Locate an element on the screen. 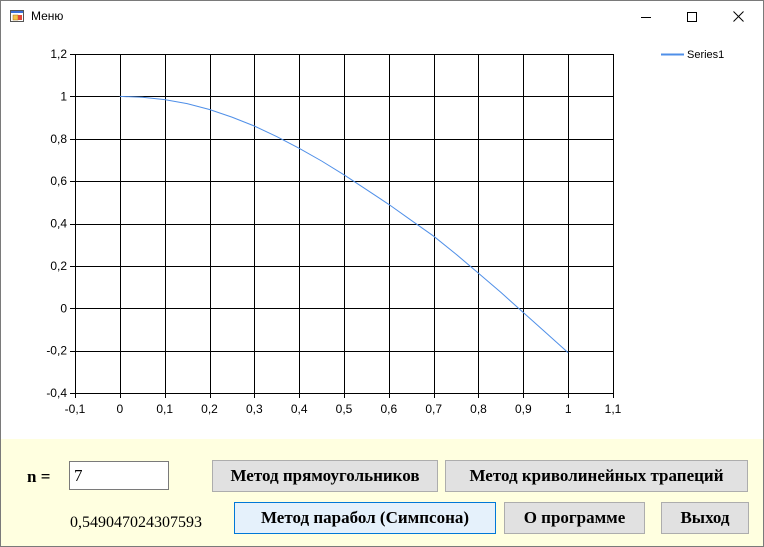 This screenshot has width=764, height=547. x-tick-label: 0,2 is located at coordinates (209, 409).